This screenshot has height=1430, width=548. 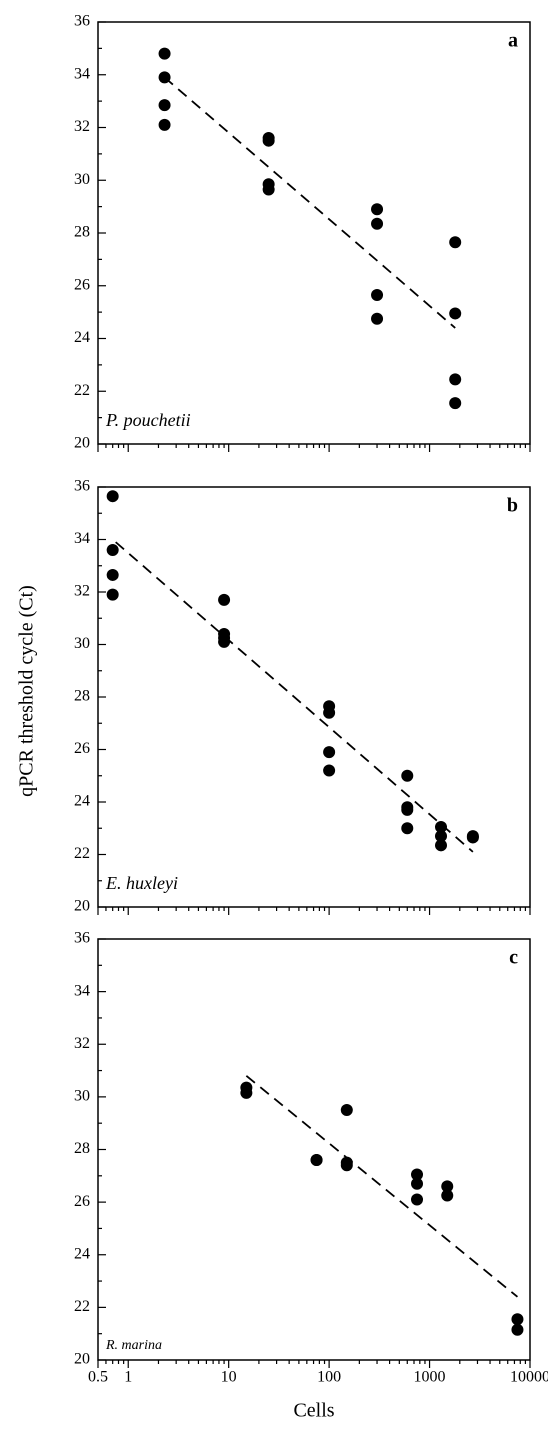 What do you see at coordinates (329, 1377) in the screenshot?
I see `x-tick-label: 100` at bounding box center [329, 1377].